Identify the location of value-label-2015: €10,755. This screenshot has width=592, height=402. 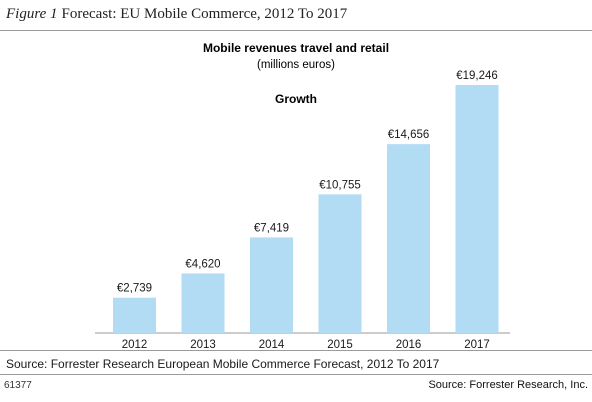
(340, 185).